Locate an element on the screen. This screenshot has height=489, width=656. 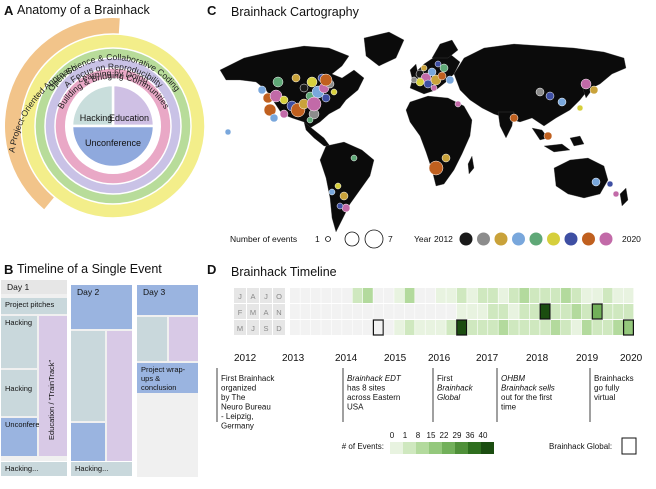
events-legend-scale: 0 1 8 15 22 29 36 40 is located at coordinates (442, 442).